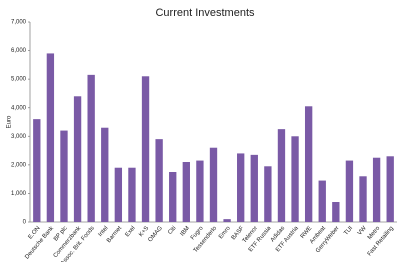 This screenshot has height=262, width=400. Describe the element at coordinates (348, 231) in the screenshot. I see `x-tick-label: TUI` at that location.